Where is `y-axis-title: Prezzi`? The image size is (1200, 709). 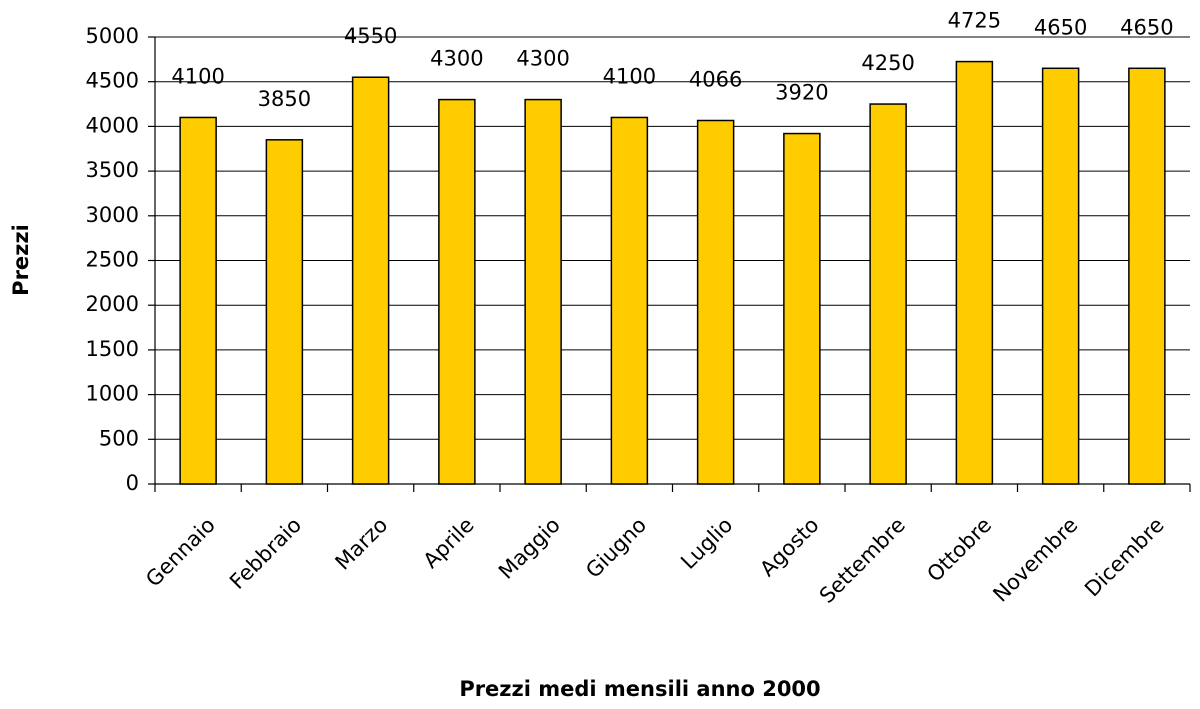 y-axis-title: Prezzi is located at coordinates (21, 260).